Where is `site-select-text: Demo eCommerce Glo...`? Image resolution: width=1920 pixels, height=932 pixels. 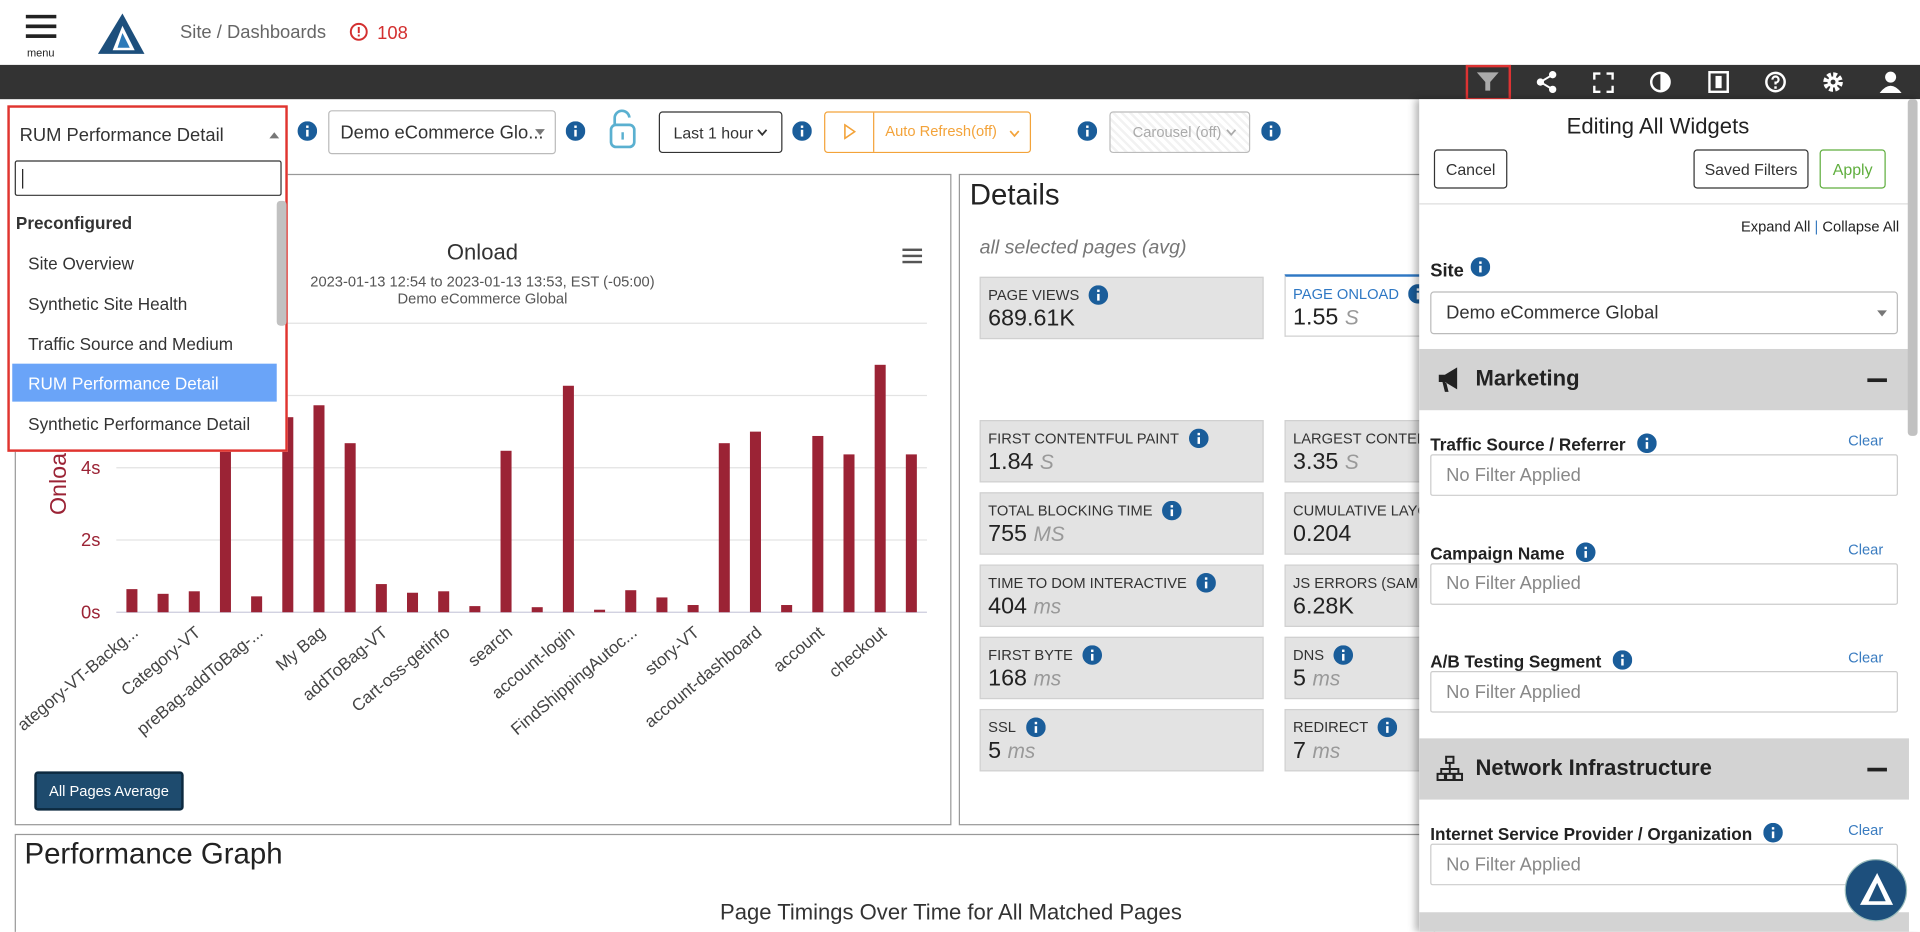
site-select-text: Demo eCommerce Glo... is located at coordinates (442, 132).